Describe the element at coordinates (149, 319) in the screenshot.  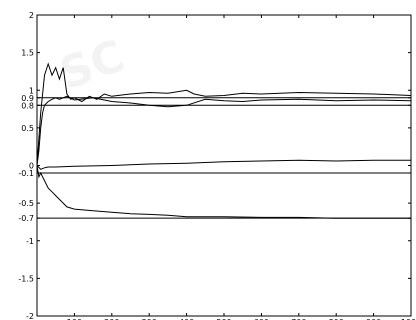
I see `x-tick-label-2: 300` at that location.